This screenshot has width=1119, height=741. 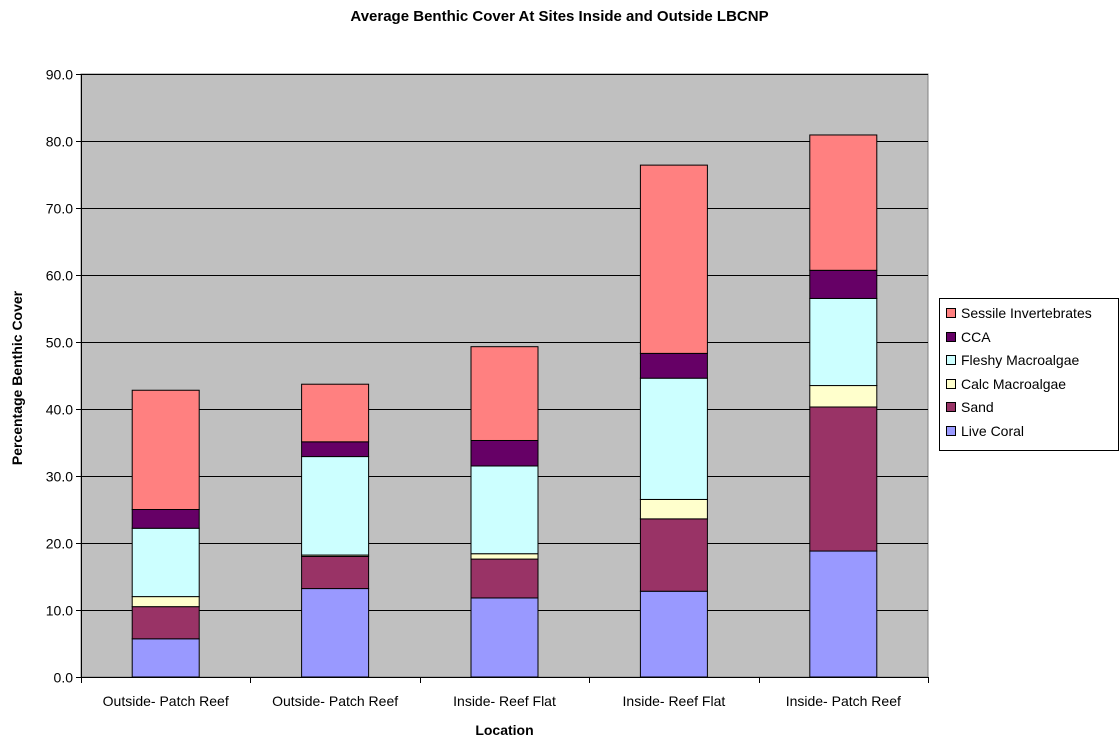 I want to click on y-axis-label: Percentage Benthic Cover, so click(x=17, y=378).